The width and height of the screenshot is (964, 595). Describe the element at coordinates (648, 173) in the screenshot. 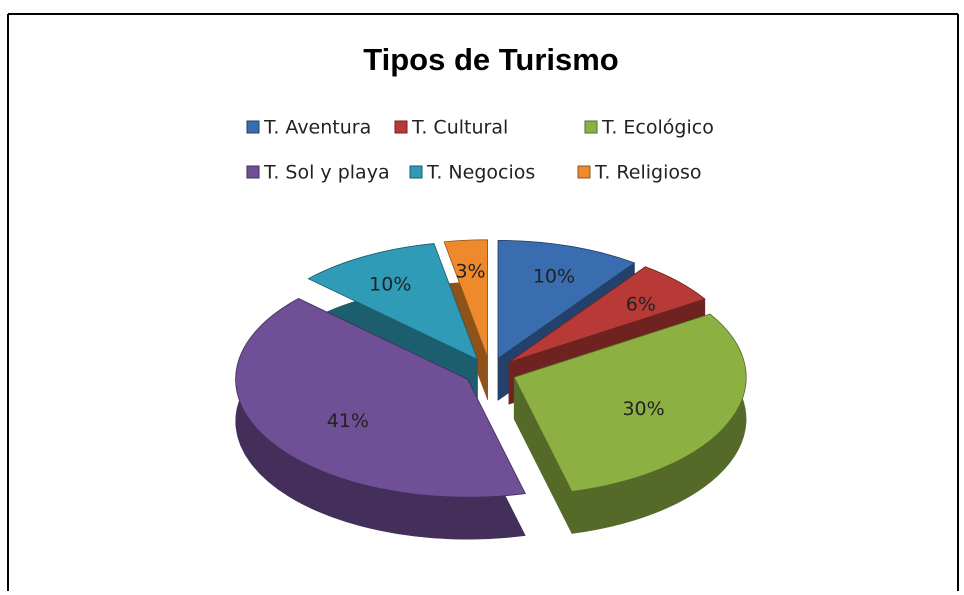

I see `legend-label: T. Religioso` at that location.